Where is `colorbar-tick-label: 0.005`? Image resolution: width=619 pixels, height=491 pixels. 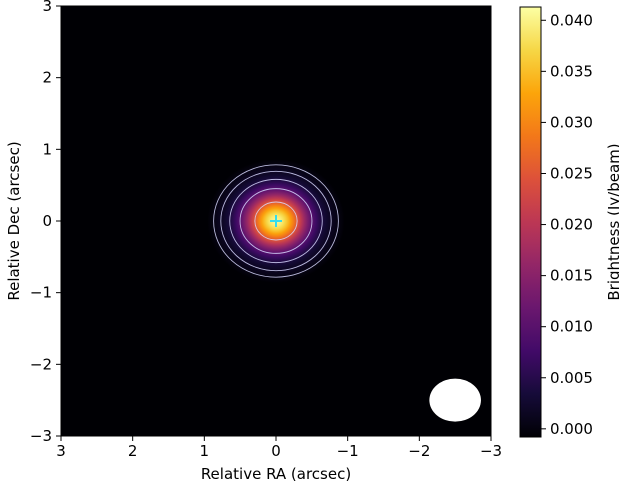
colorbar-tick-label: 0.005 is located at coordinates (571, 378).